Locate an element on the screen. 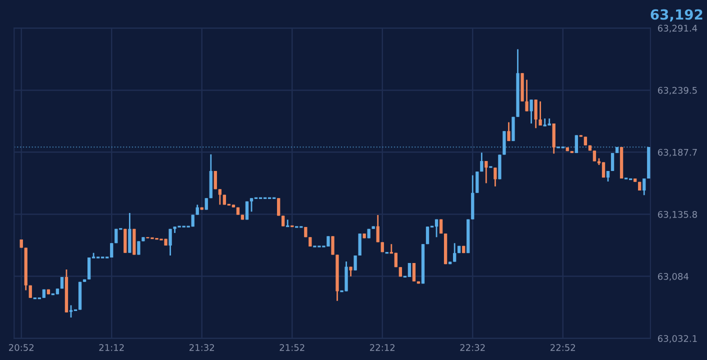  x-tick-label: 22:32 is located at coordinates (472, 347).